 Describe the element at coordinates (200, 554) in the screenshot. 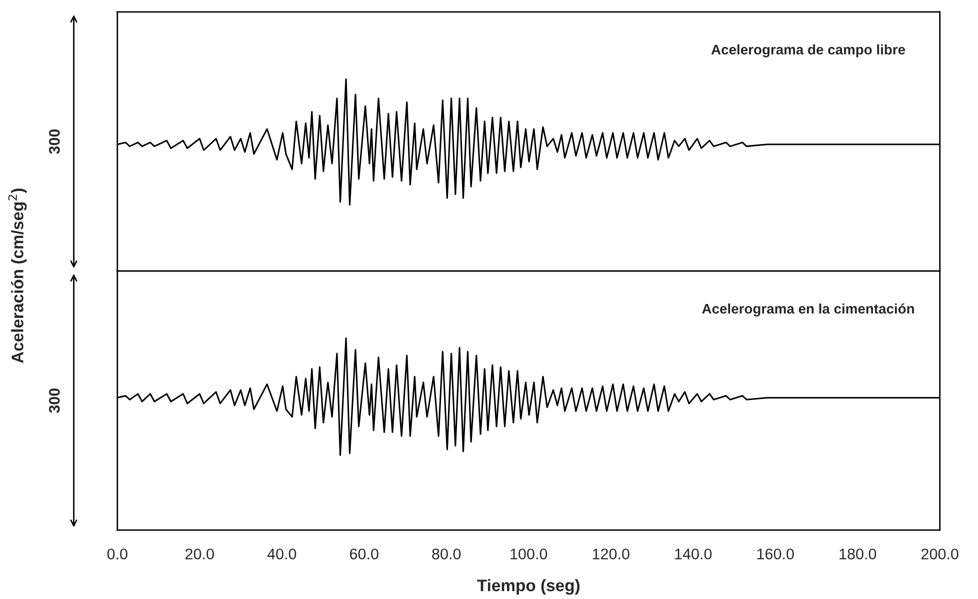

I see `x-tick-label: 20.0` at that location.